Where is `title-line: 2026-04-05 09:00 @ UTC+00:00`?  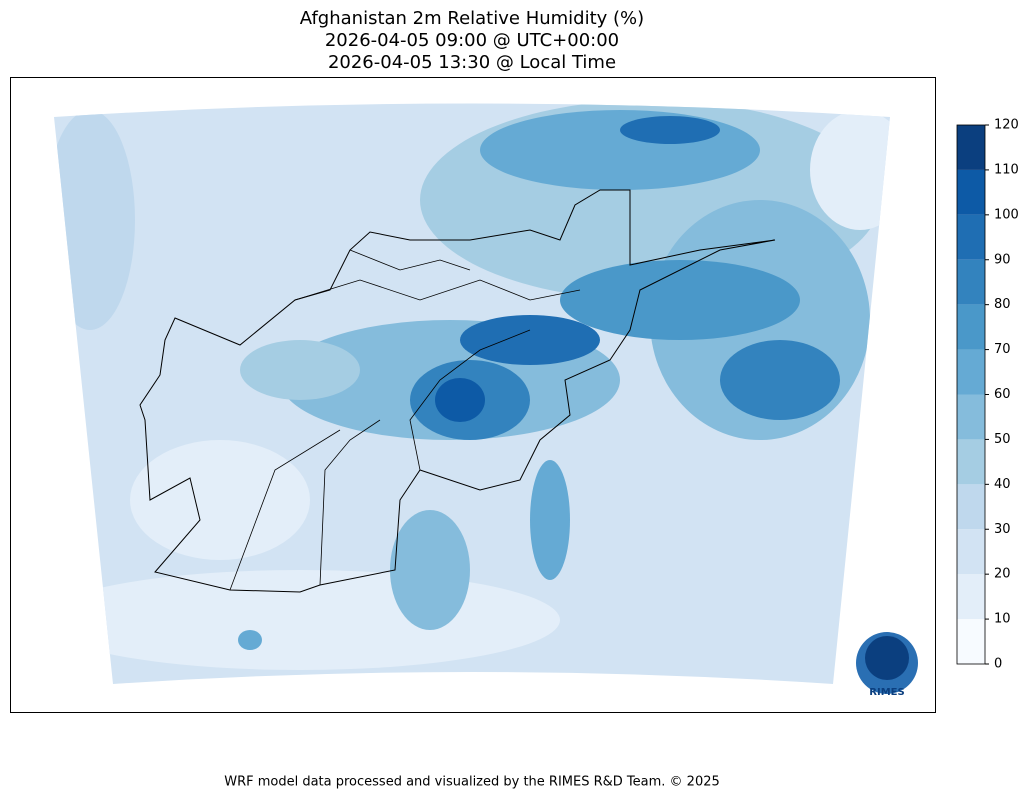 title-line: 2026-04-05 09:00 @ UTC+00:00 is located at coordinates (472, 40).